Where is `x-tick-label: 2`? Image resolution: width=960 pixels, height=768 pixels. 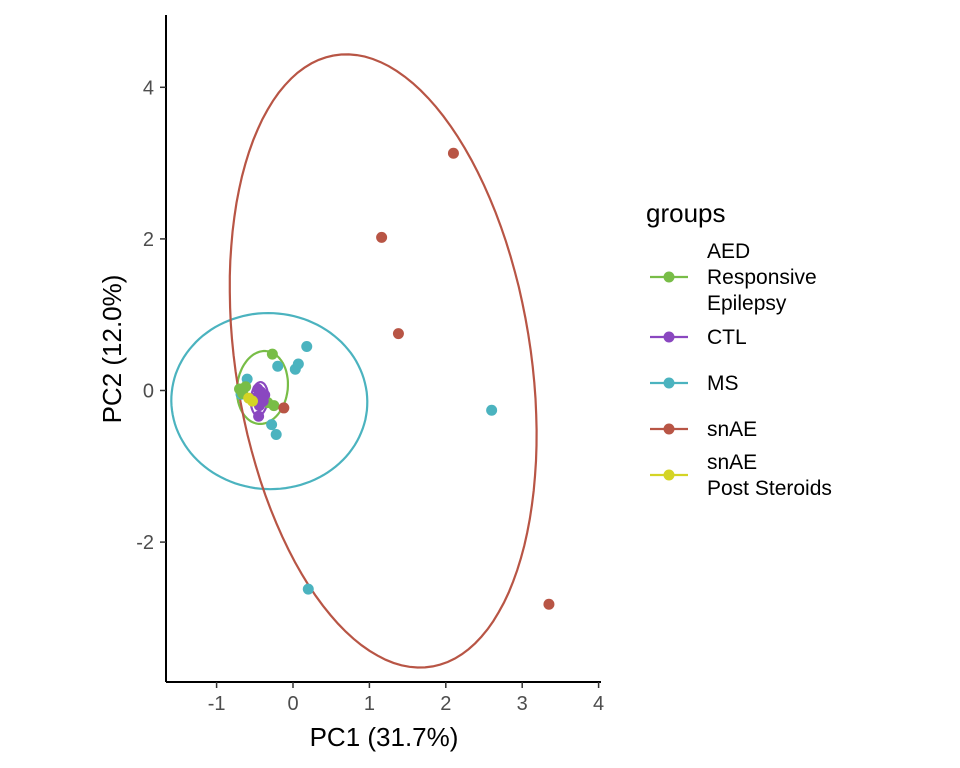 x-tick-label: 2 is located at coordinates (445, 704).